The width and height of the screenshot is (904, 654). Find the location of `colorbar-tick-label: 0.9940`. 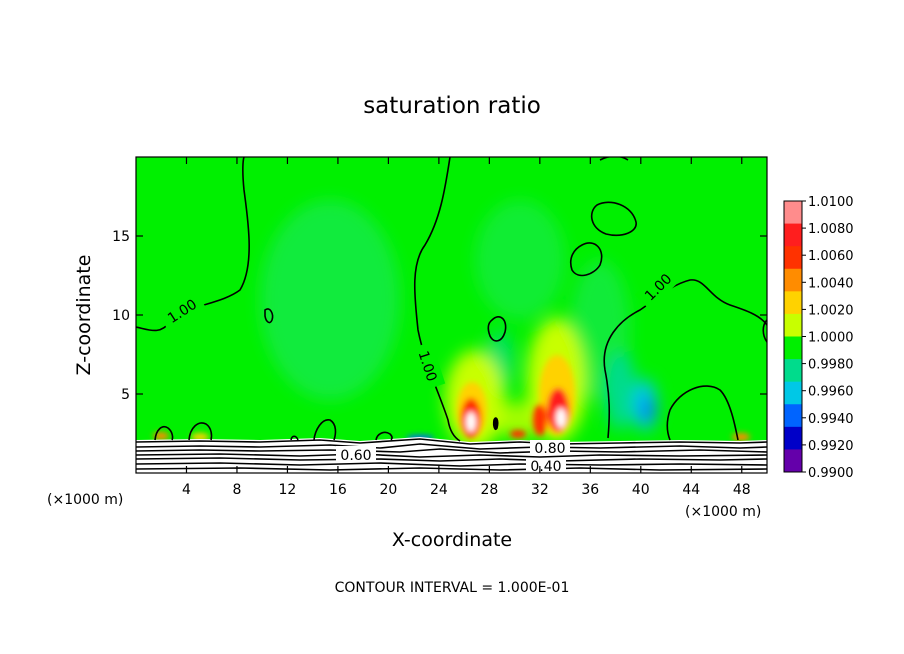

colorbar-tick-label: 0.9940 is located at coordinates (831, 419).